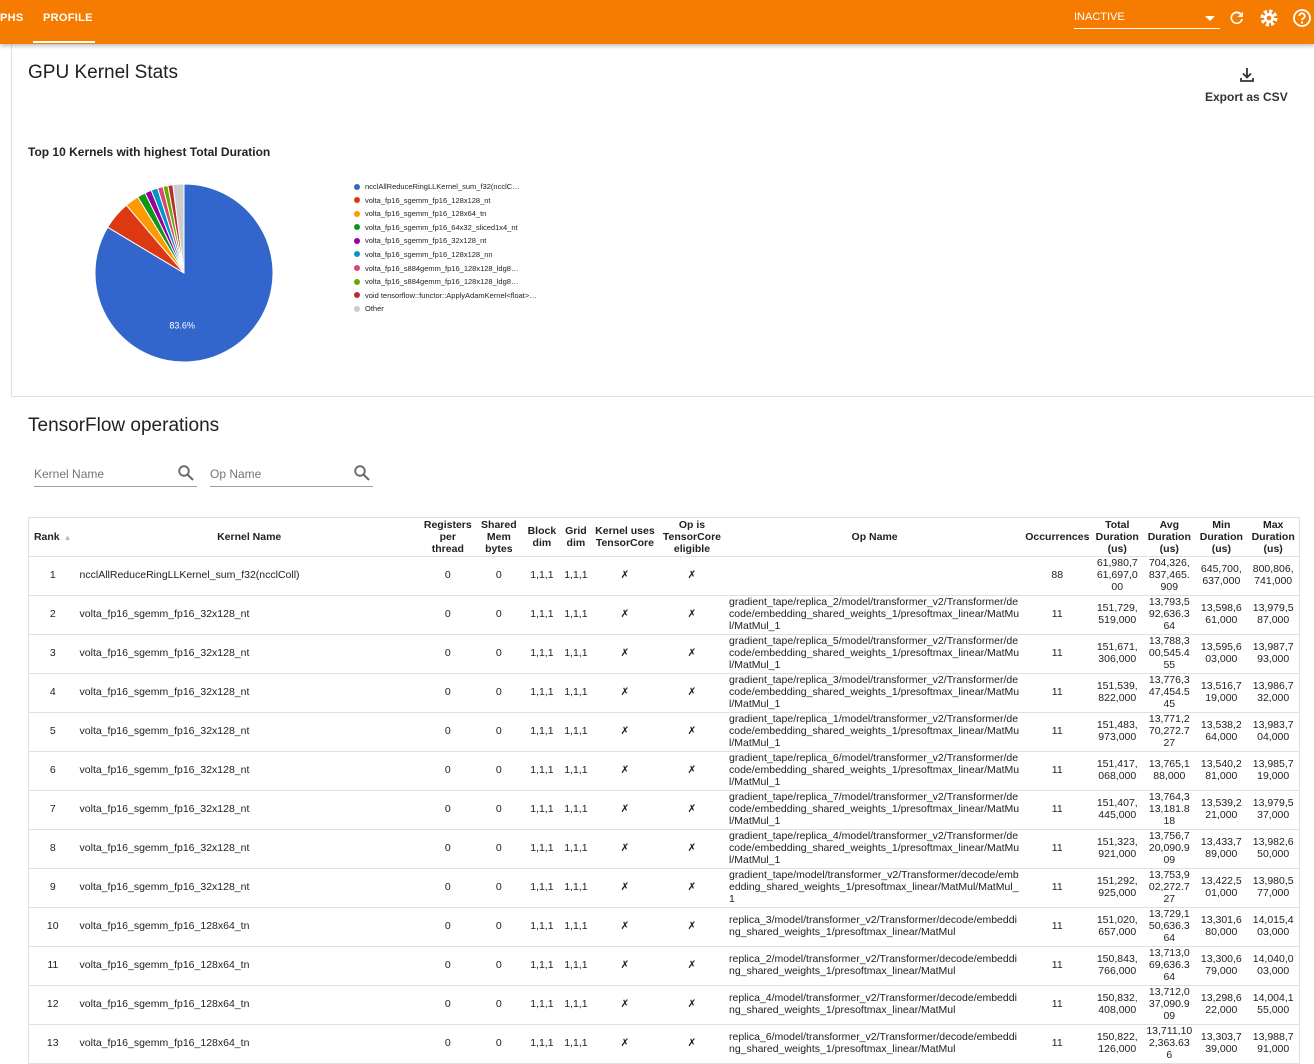  Describe the element at coordinates (575, 537) in the screenshot. I see `column-header: Grid dim` at that location.